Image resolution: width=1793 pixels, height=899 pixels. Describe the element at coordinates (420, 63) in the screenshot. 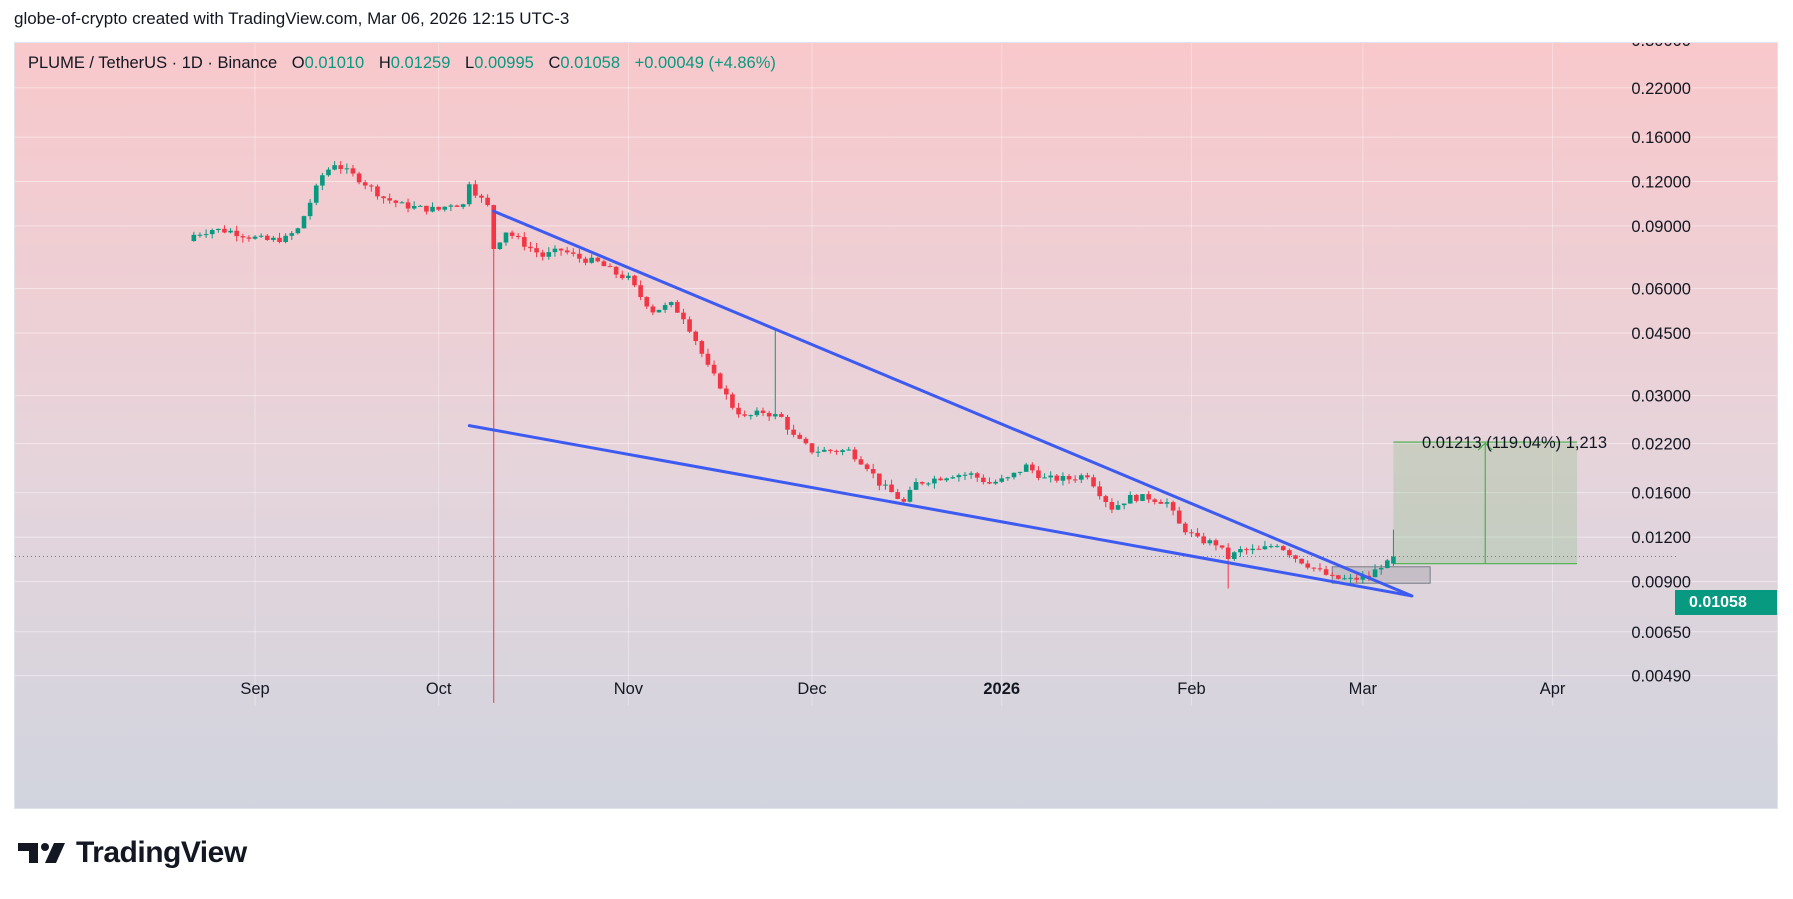

I see `high-value: 0.01259` at that location.